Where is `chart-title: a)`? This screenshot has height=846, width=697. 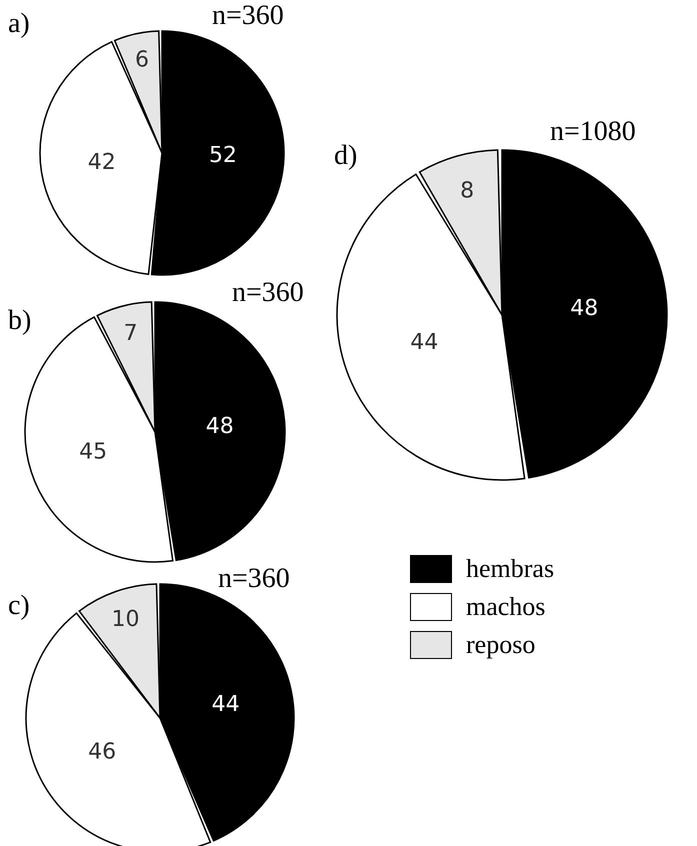 chart-title: a) is located at coordinates (19, 24).